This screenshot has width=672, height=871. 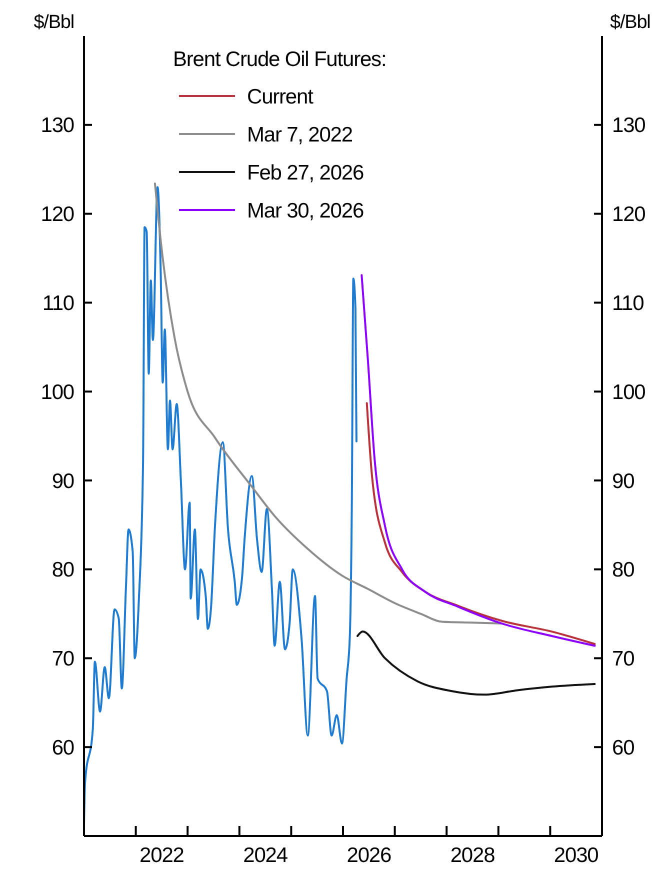 What do you see at coordinates (628, 304) in the screenshot?
I see `y2-tick-label: 110` at bounding box center [628, 304].